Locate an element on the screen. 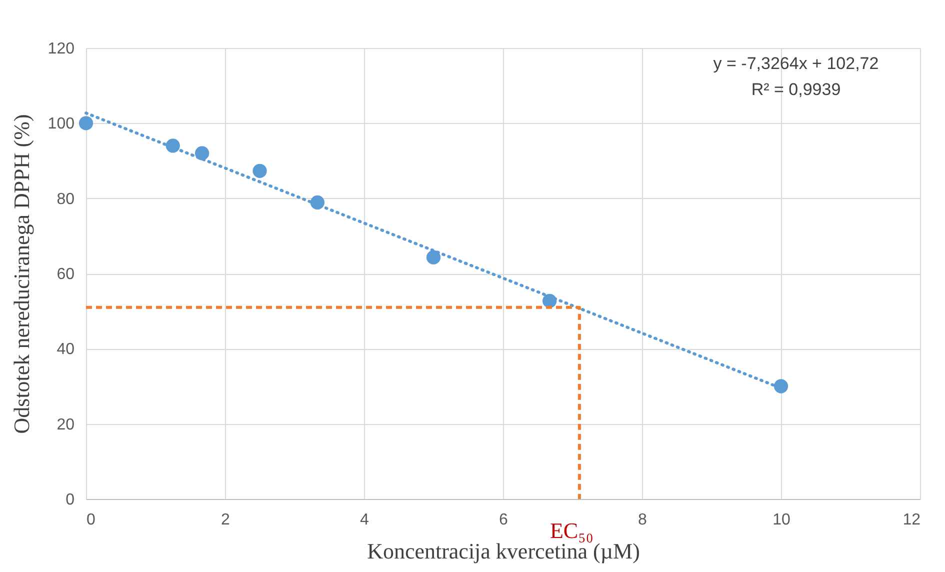 This screenshot has height=572, width=945. annotation: EC₅₀ is located at coordinates (572, 530).